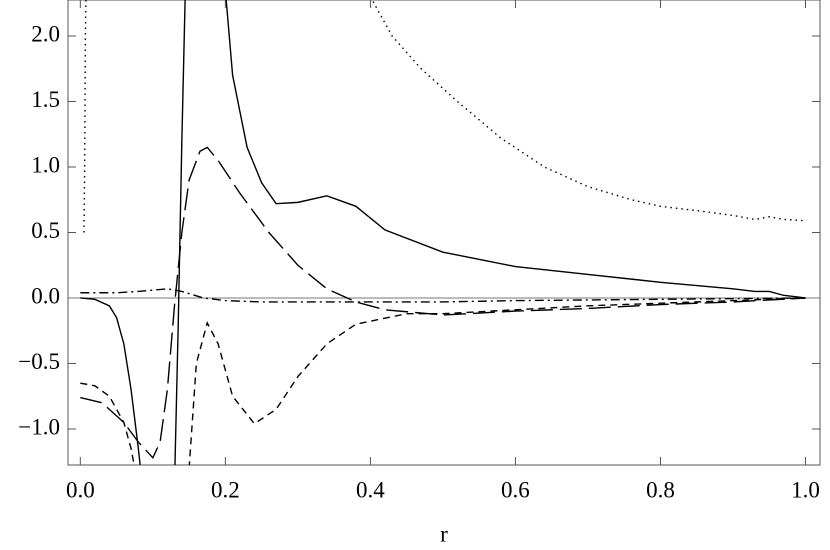 Image resolution: width=830 pixels, height=550 pixels. What do you see at coordinates (45, 33) in the screenshot?
I see `y-tick-label: 2.0` at bounding box center [45, 33].